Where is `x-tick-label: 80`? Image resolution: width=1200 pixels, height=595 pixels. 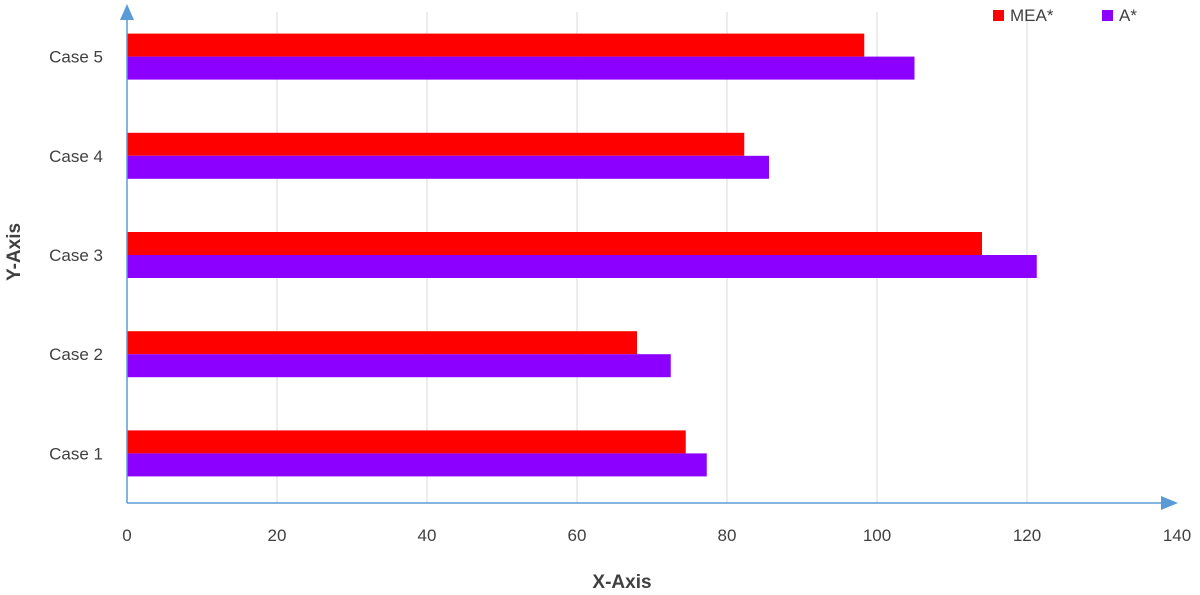
x-tick-label: 80 is located at coordinates (727, 535).